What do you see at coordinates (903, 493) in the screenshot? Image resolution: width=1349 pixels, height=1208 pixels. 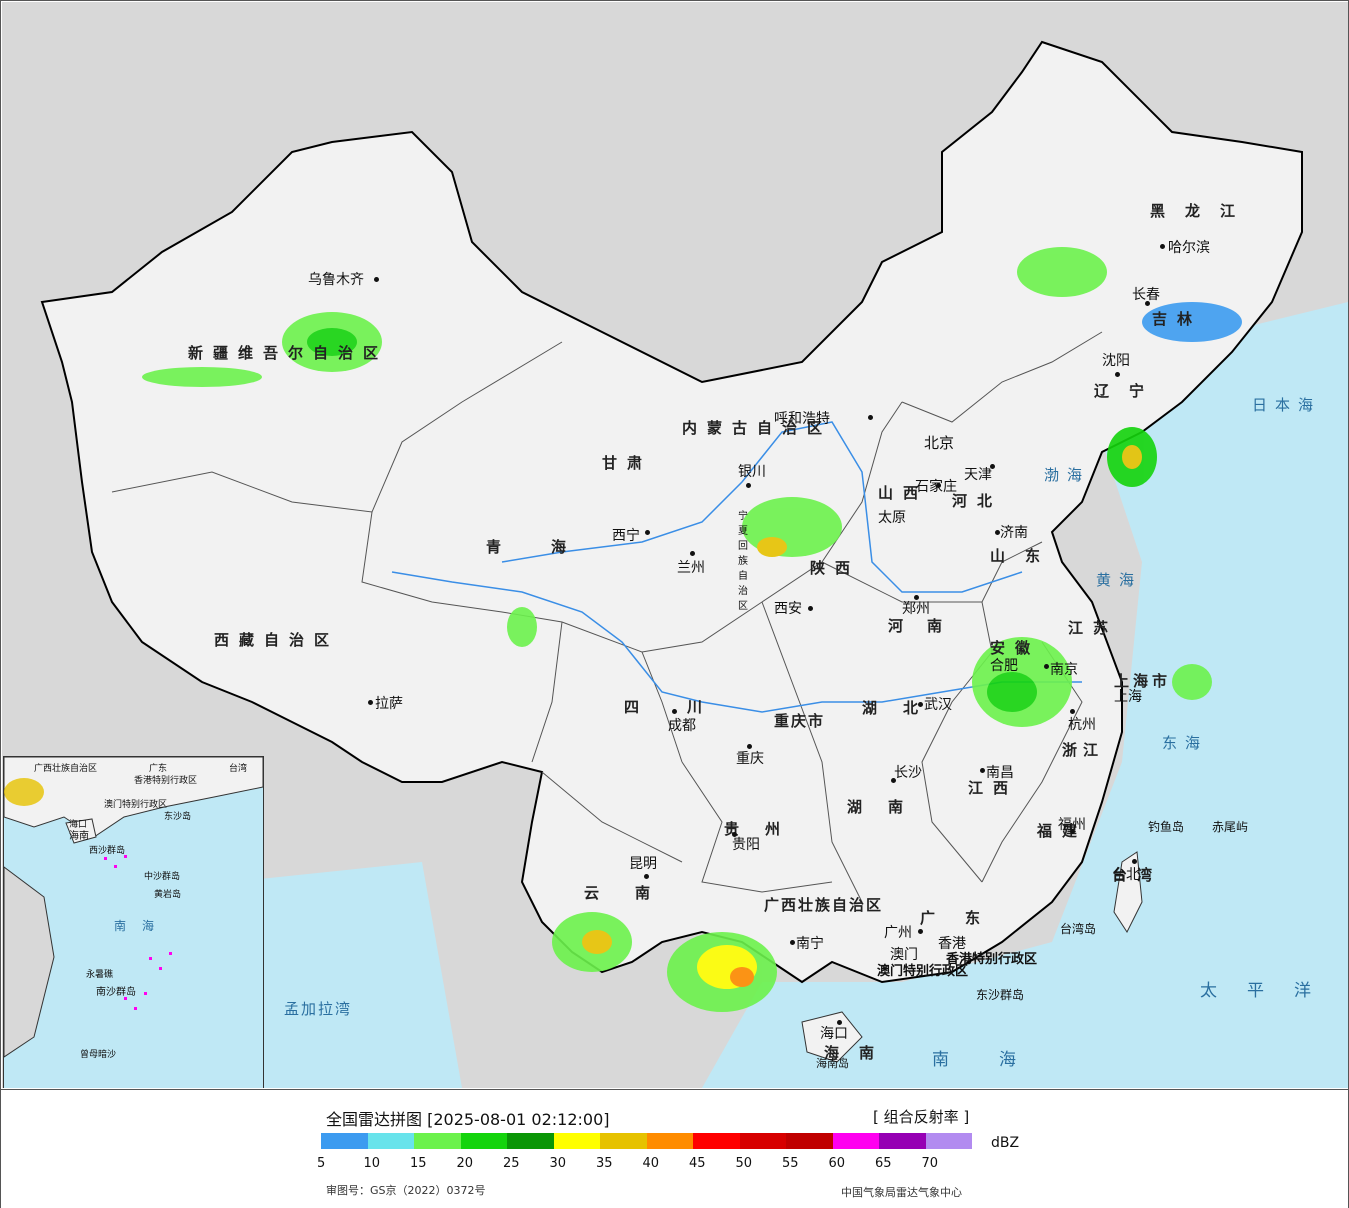 I see `region-shanxi: 山西` at bounding box center [903, 493].